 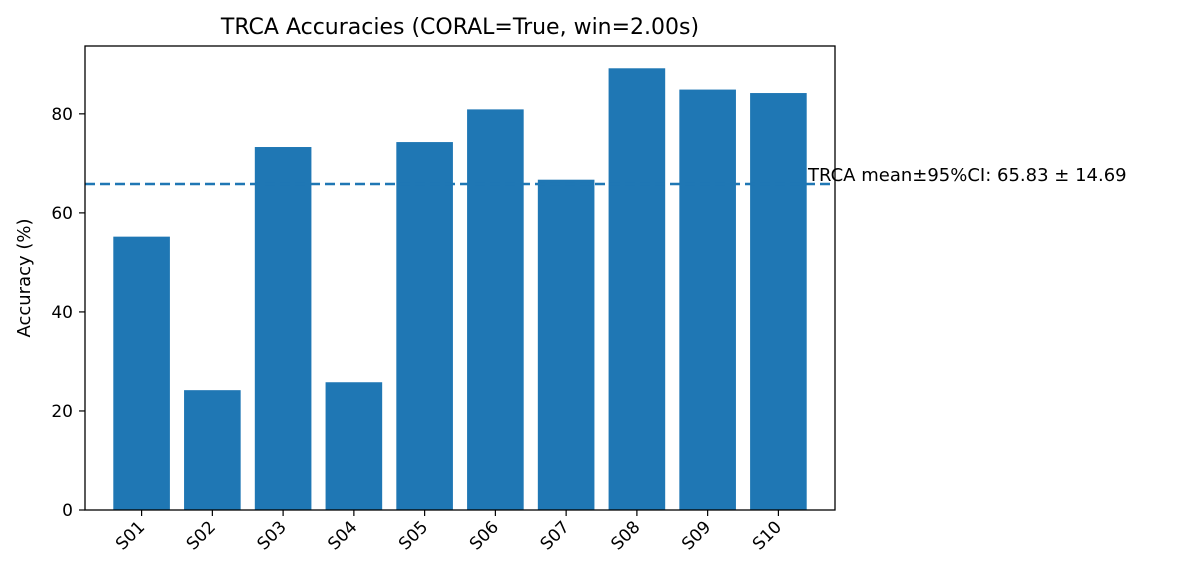 I want to click on chart-title: TRCA Accuracies (CORAL=True, win=2.00s), so click(x=459, y=27).